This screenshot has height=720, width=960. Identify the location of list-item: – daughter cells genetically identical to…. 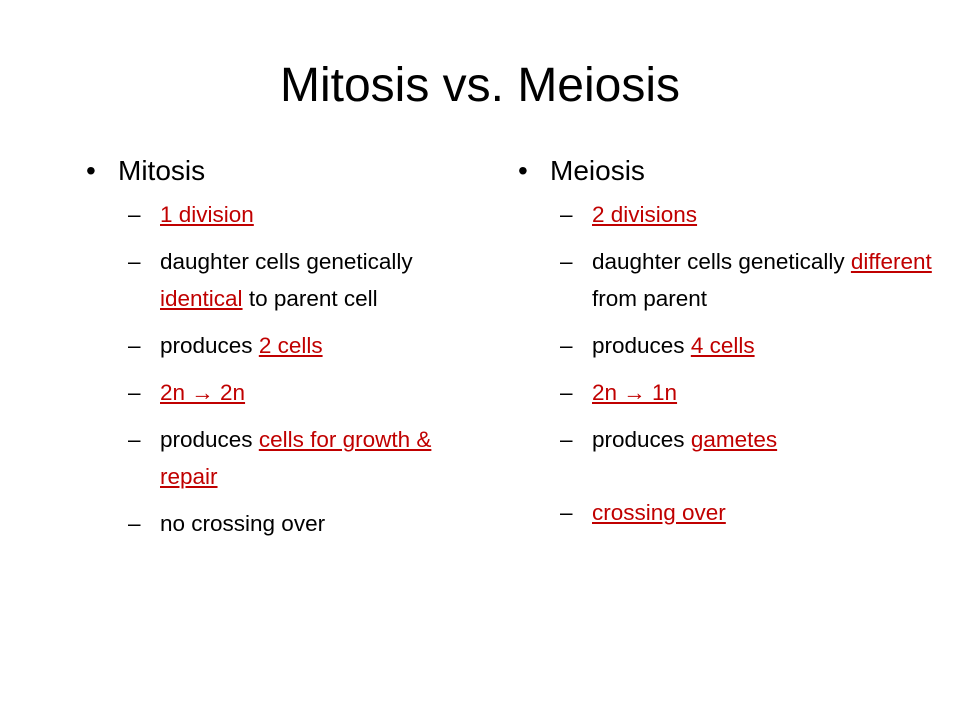
(297, 280).